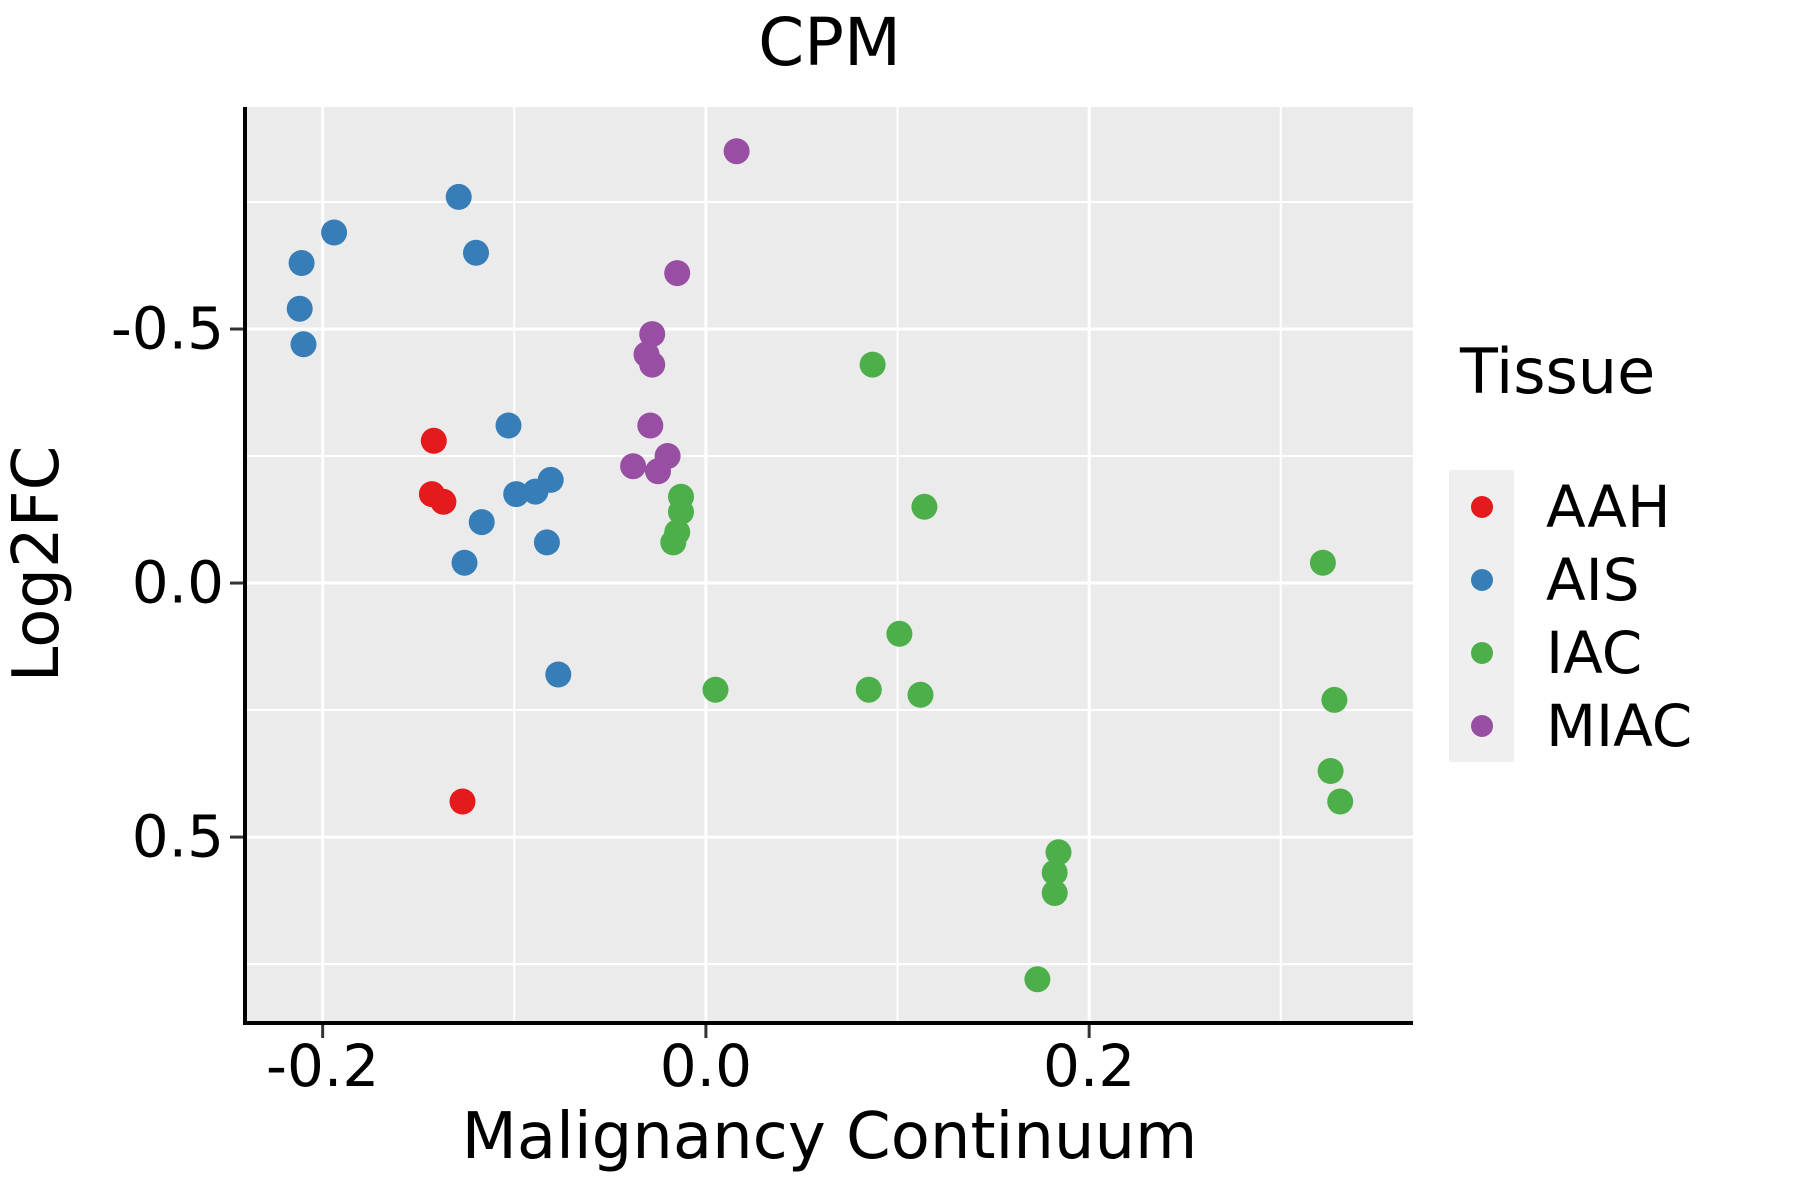 Image resolution: width=1800 pixels, height=1200 pixels. I want to click on legend-item-iac: IAC, so click(1570, 652).